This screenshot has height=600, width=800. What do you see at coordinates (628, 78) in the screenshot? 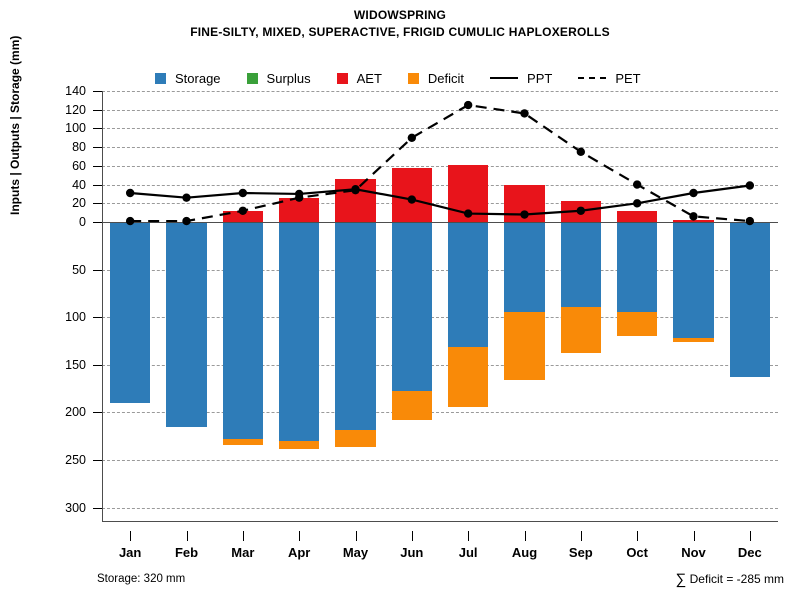
I see `legend-label: PET` at bounding box center [628, 78].